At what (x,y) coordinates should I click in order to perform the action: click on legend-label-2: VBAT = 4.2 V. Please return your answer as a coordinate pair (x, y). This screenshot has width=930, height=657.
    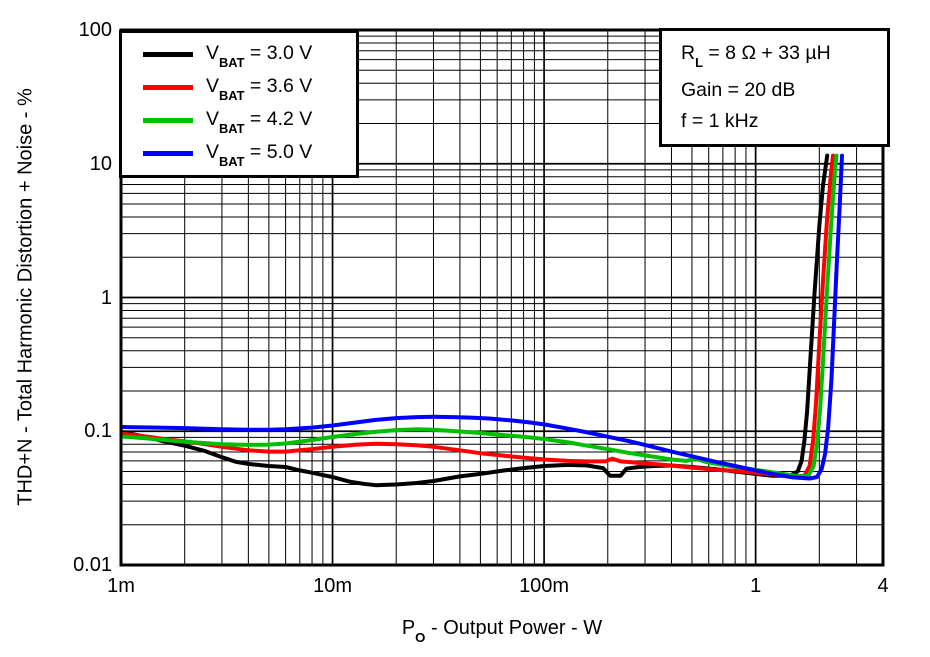
    Looking at the image, I should click on (259, 122).